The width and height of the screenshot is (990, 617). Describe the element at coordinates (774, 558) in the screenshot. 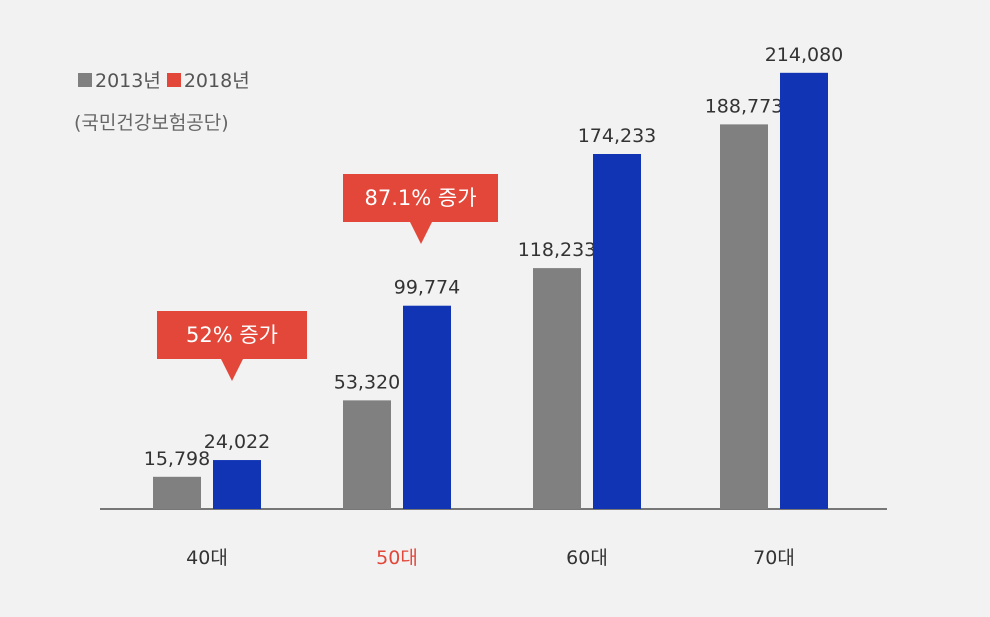

I see `x-tick-label-70대: 70대` at that location.